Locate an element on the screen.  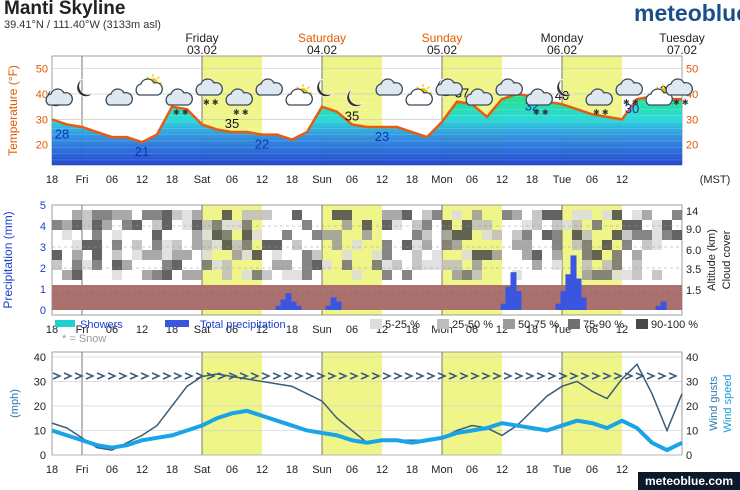
wind-direction-row is located at coordinates (365, 376).